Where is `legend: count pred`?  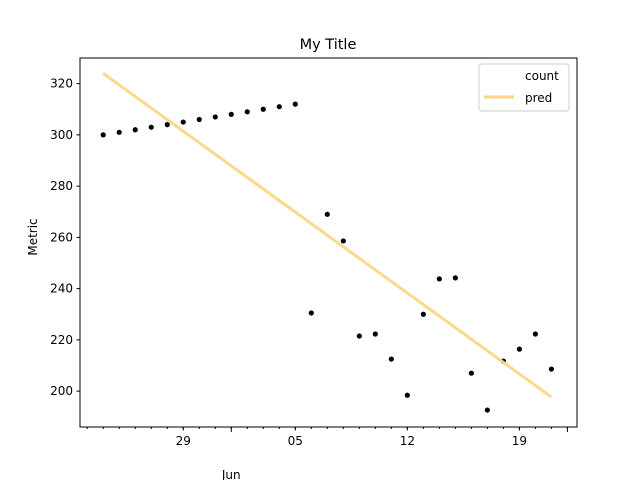 legend: count pred is located at coordinates (524, 87).